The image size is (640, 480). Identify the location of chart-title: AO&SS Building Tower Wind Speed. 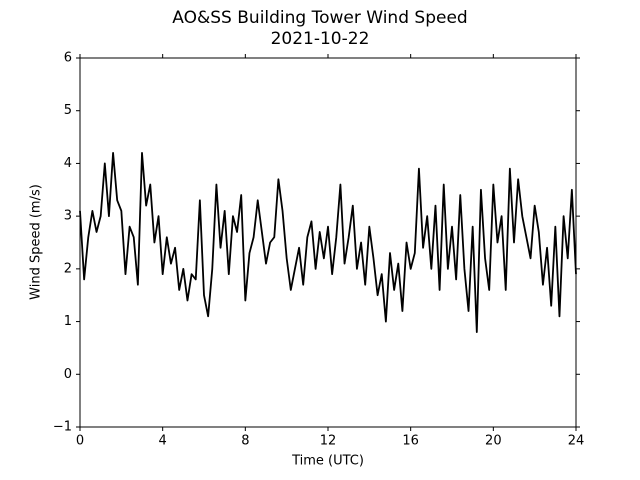
(319, 18).